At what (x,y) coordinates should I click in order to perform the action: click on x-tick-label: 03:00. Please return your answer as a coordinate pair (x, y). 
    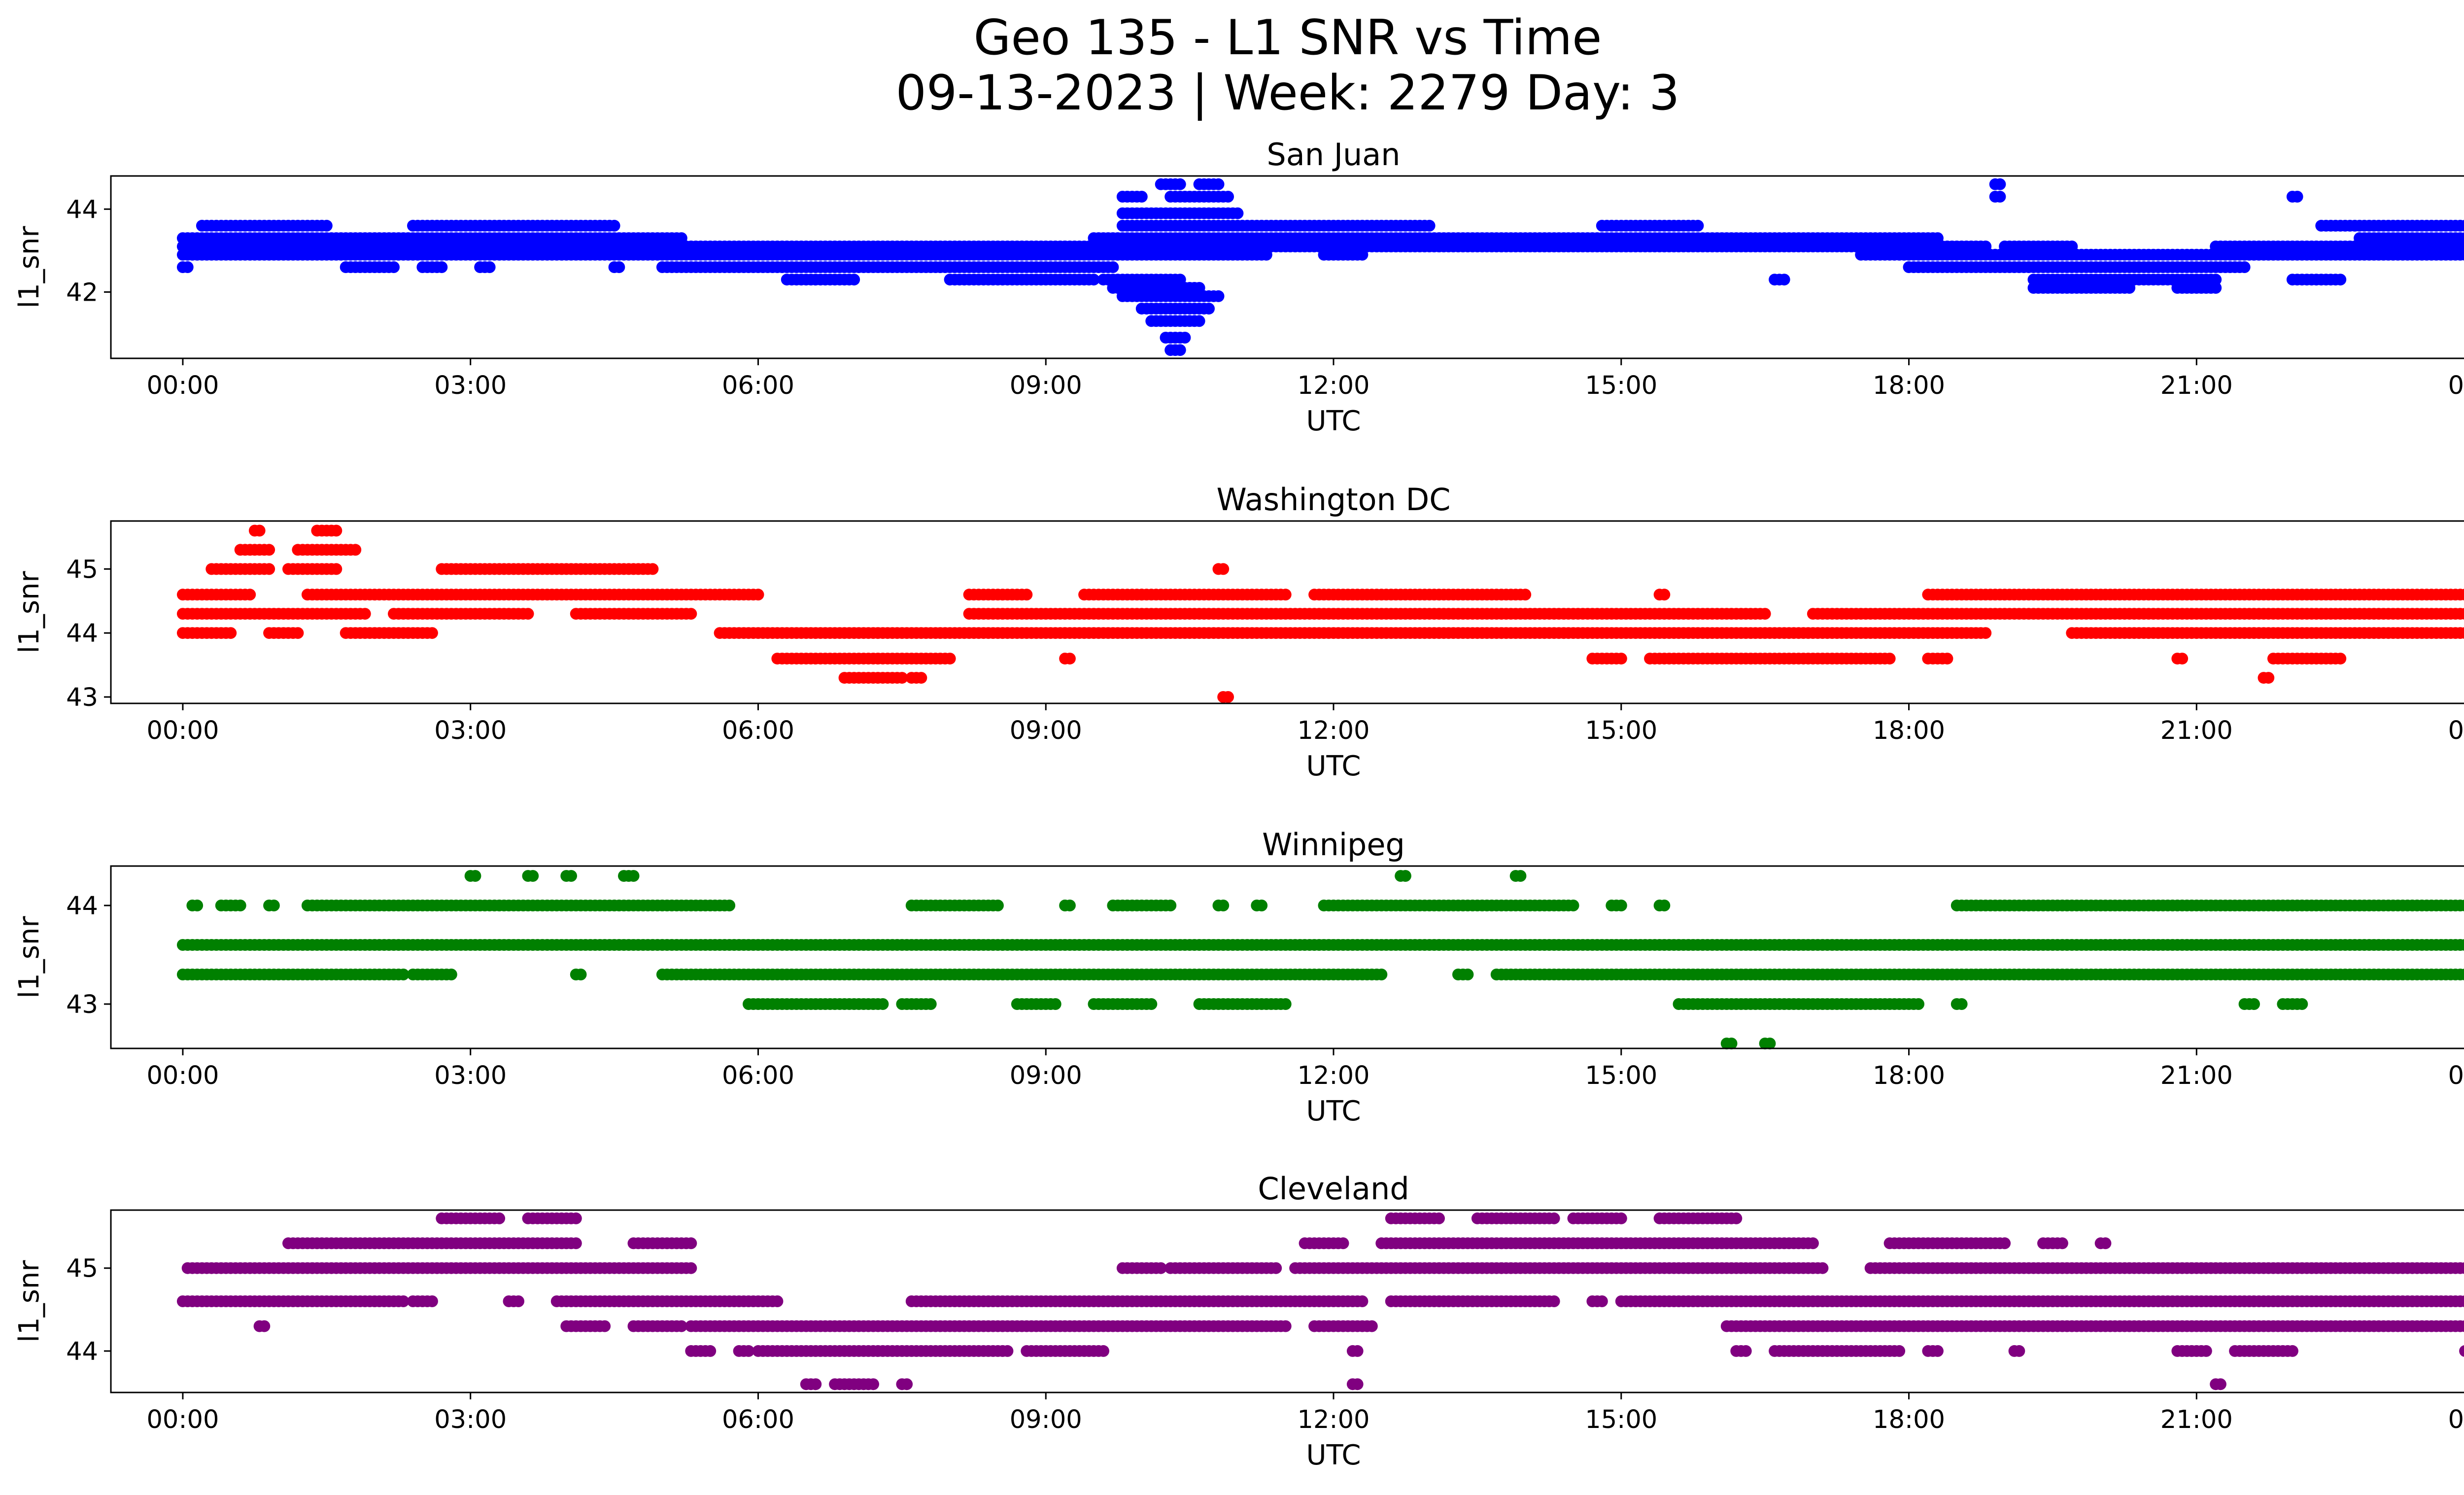
    Looking at the image, I should click on (470, 730).